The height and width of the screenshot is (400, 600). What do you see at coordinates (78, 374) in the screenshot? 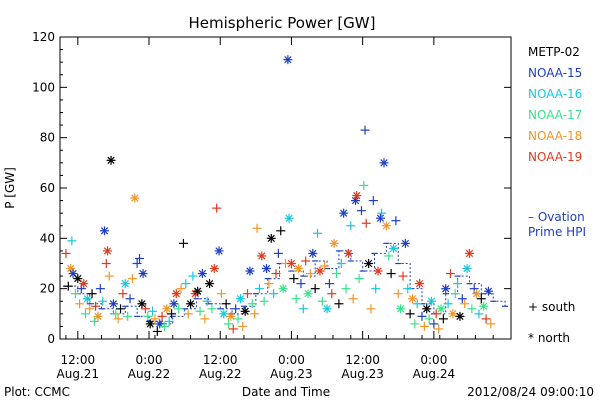
I see `x-tick-label-date-0: Aug.21` at bounding box center [78, 374].